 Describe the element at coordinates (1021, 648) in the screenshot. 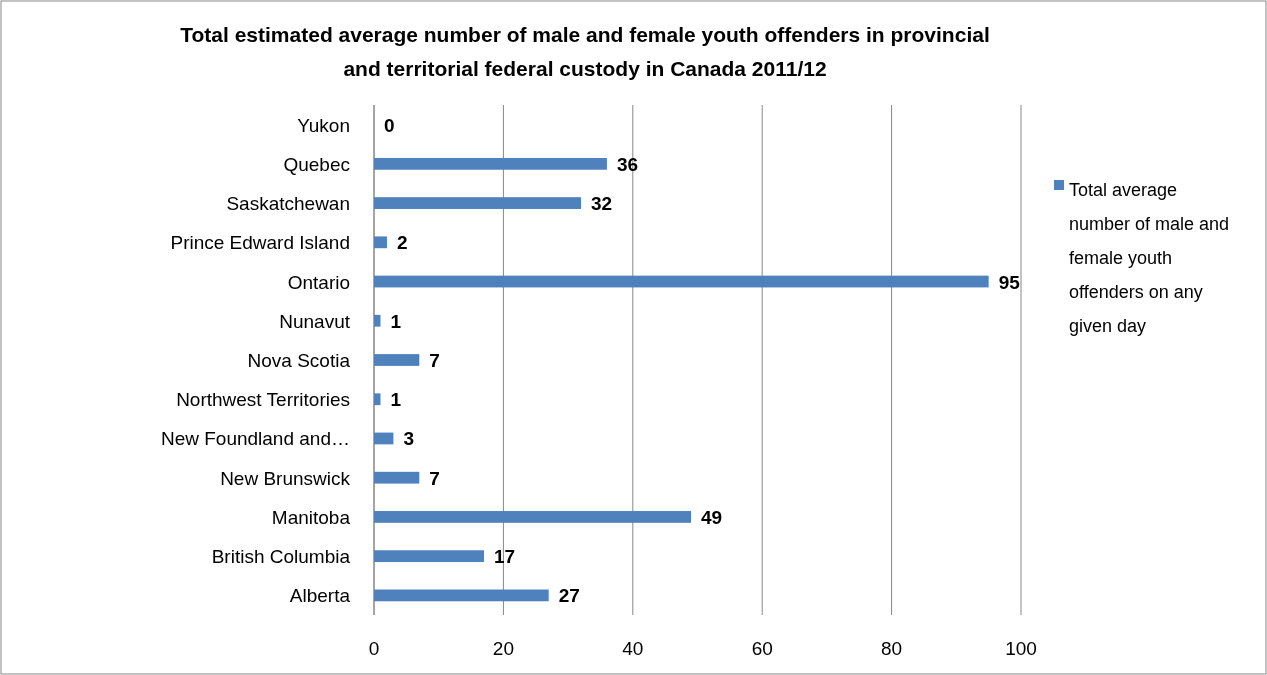

I see `x-tick-label: 100` at that location.